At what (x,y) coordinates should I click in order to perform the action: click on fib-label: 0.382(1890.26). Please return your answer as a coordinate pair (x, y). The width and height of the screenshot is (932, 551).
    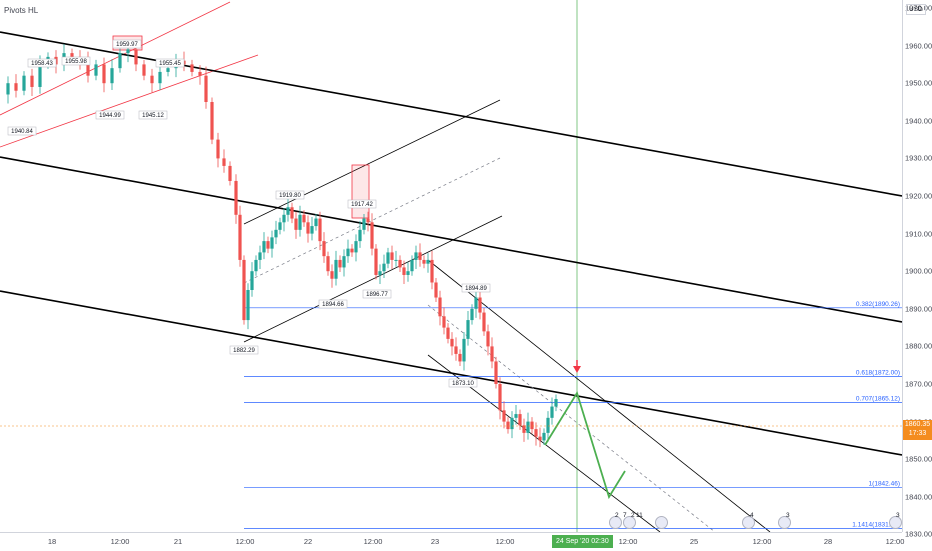
    Looking at the image, I should click on (878, 304).